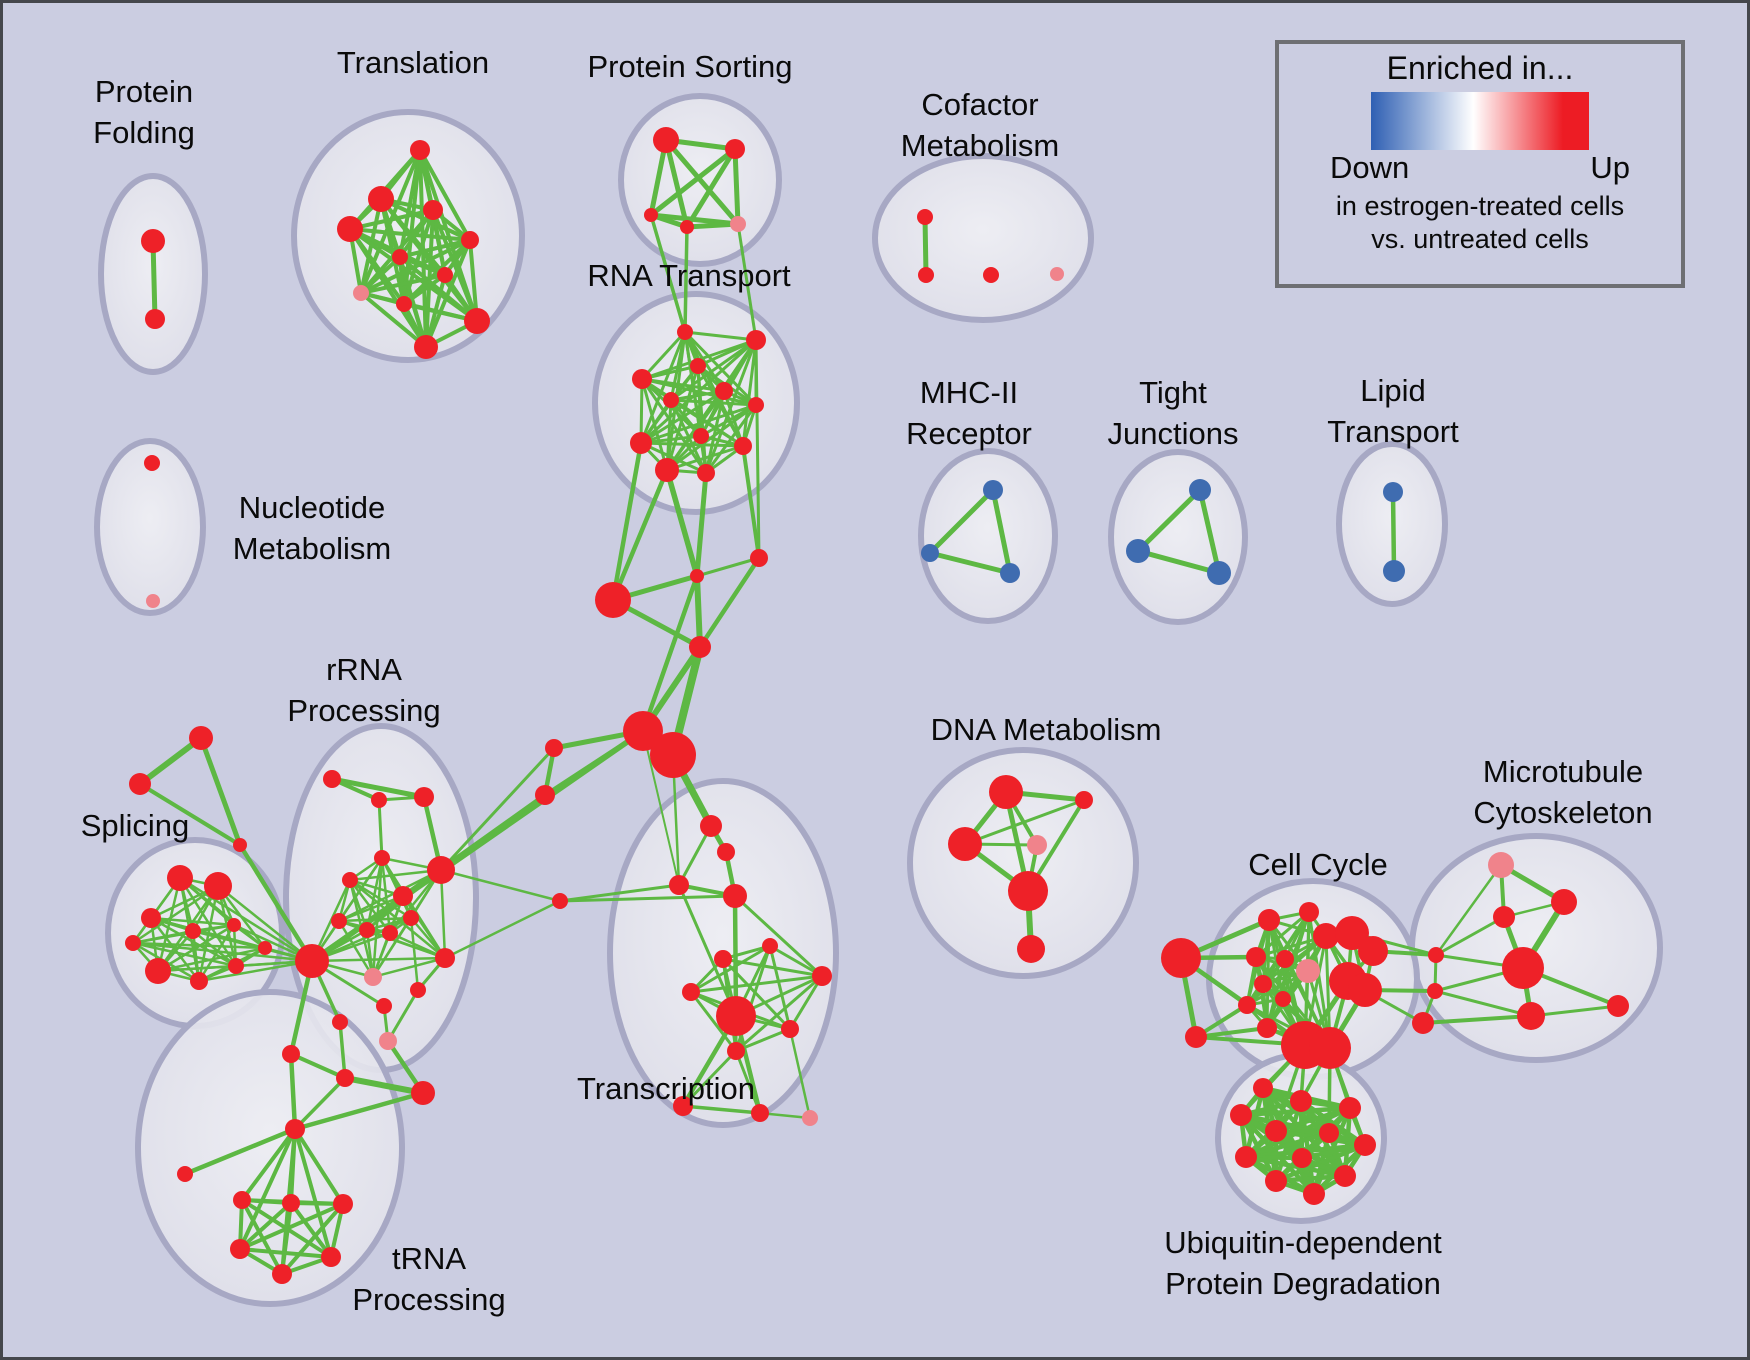 The height and width of the screenshot is (1360, 1750). What do you see at coordinates (723, 959) in the screenshot?
I see `gene-set-node-tr6` at bounding box center [723, 959].